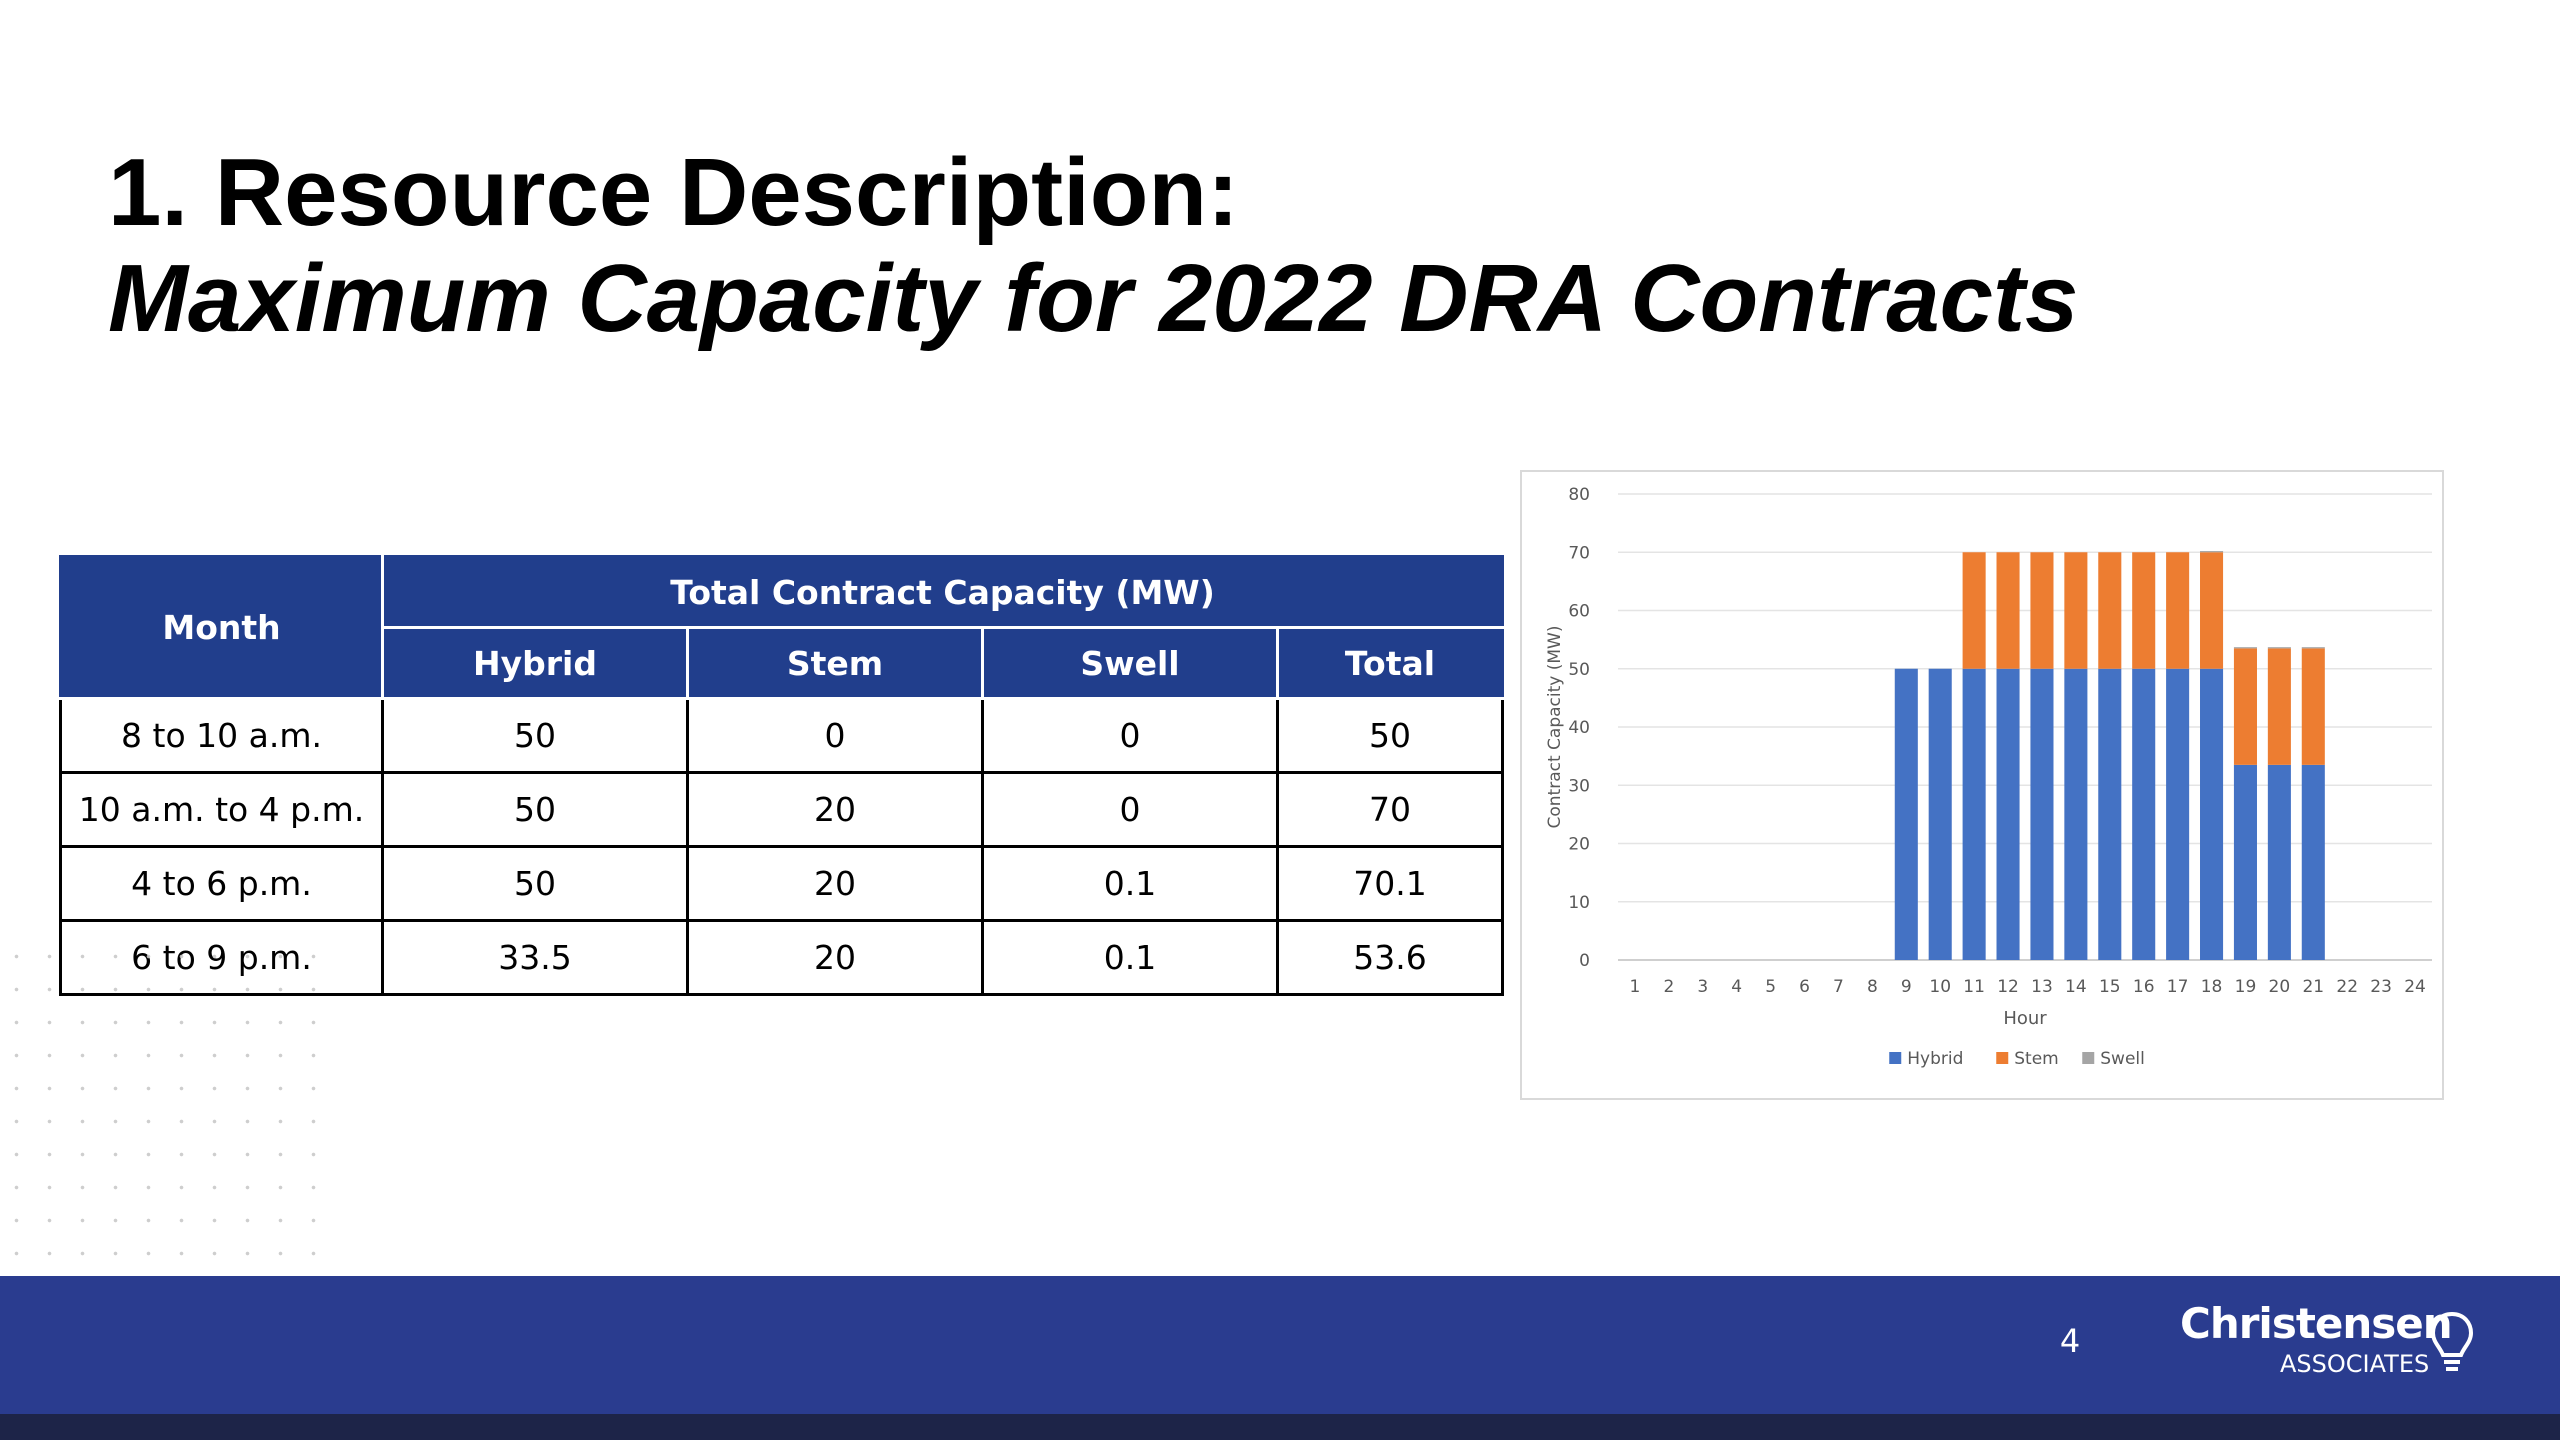  I want to click on footer-band, so click(1280, 1345).